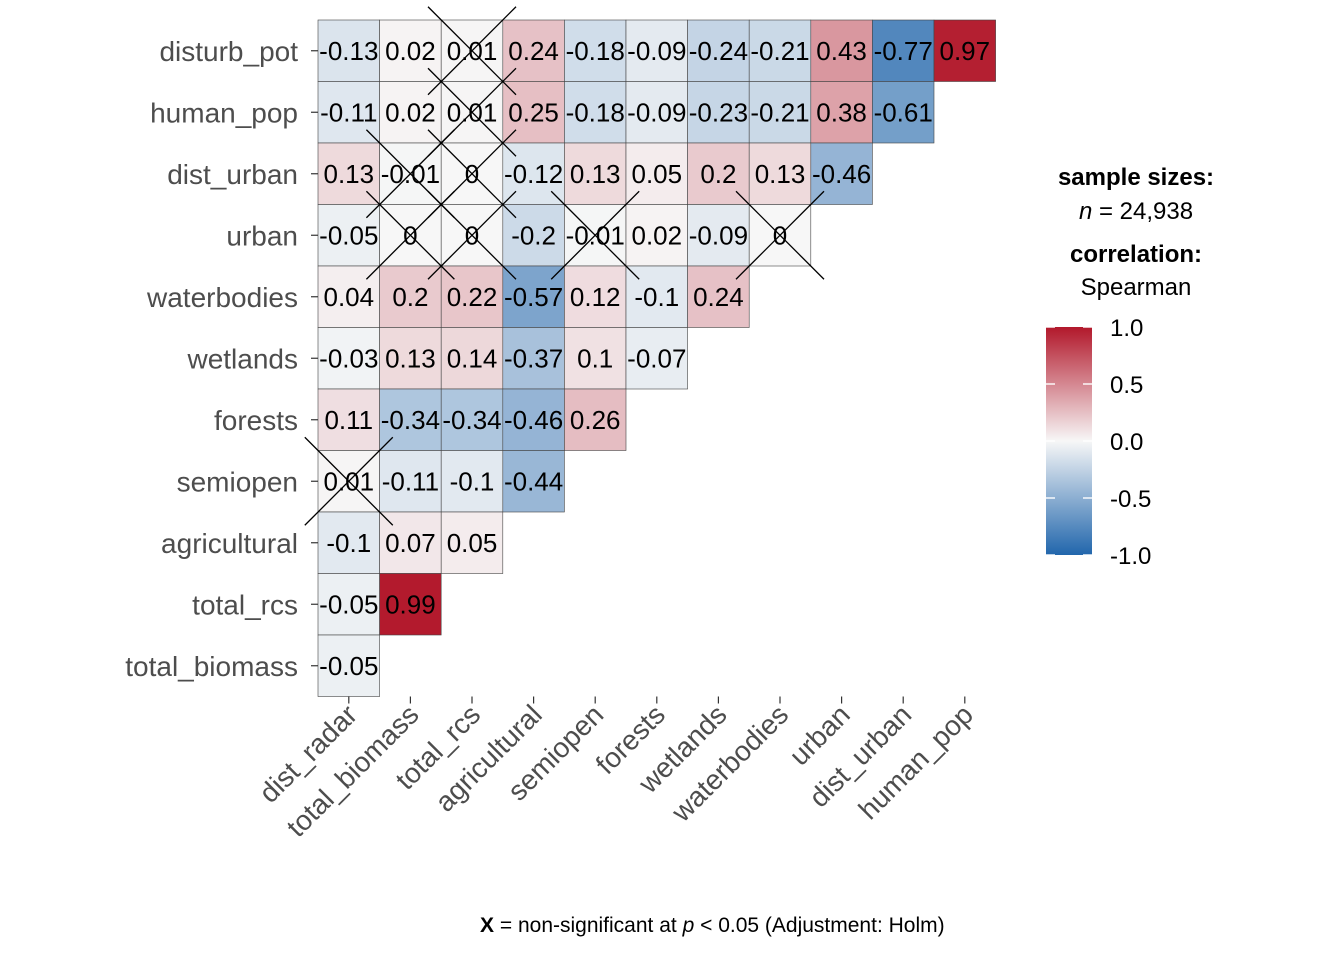  I want to click on cell-value-label: -0.18, so click(595, 112).